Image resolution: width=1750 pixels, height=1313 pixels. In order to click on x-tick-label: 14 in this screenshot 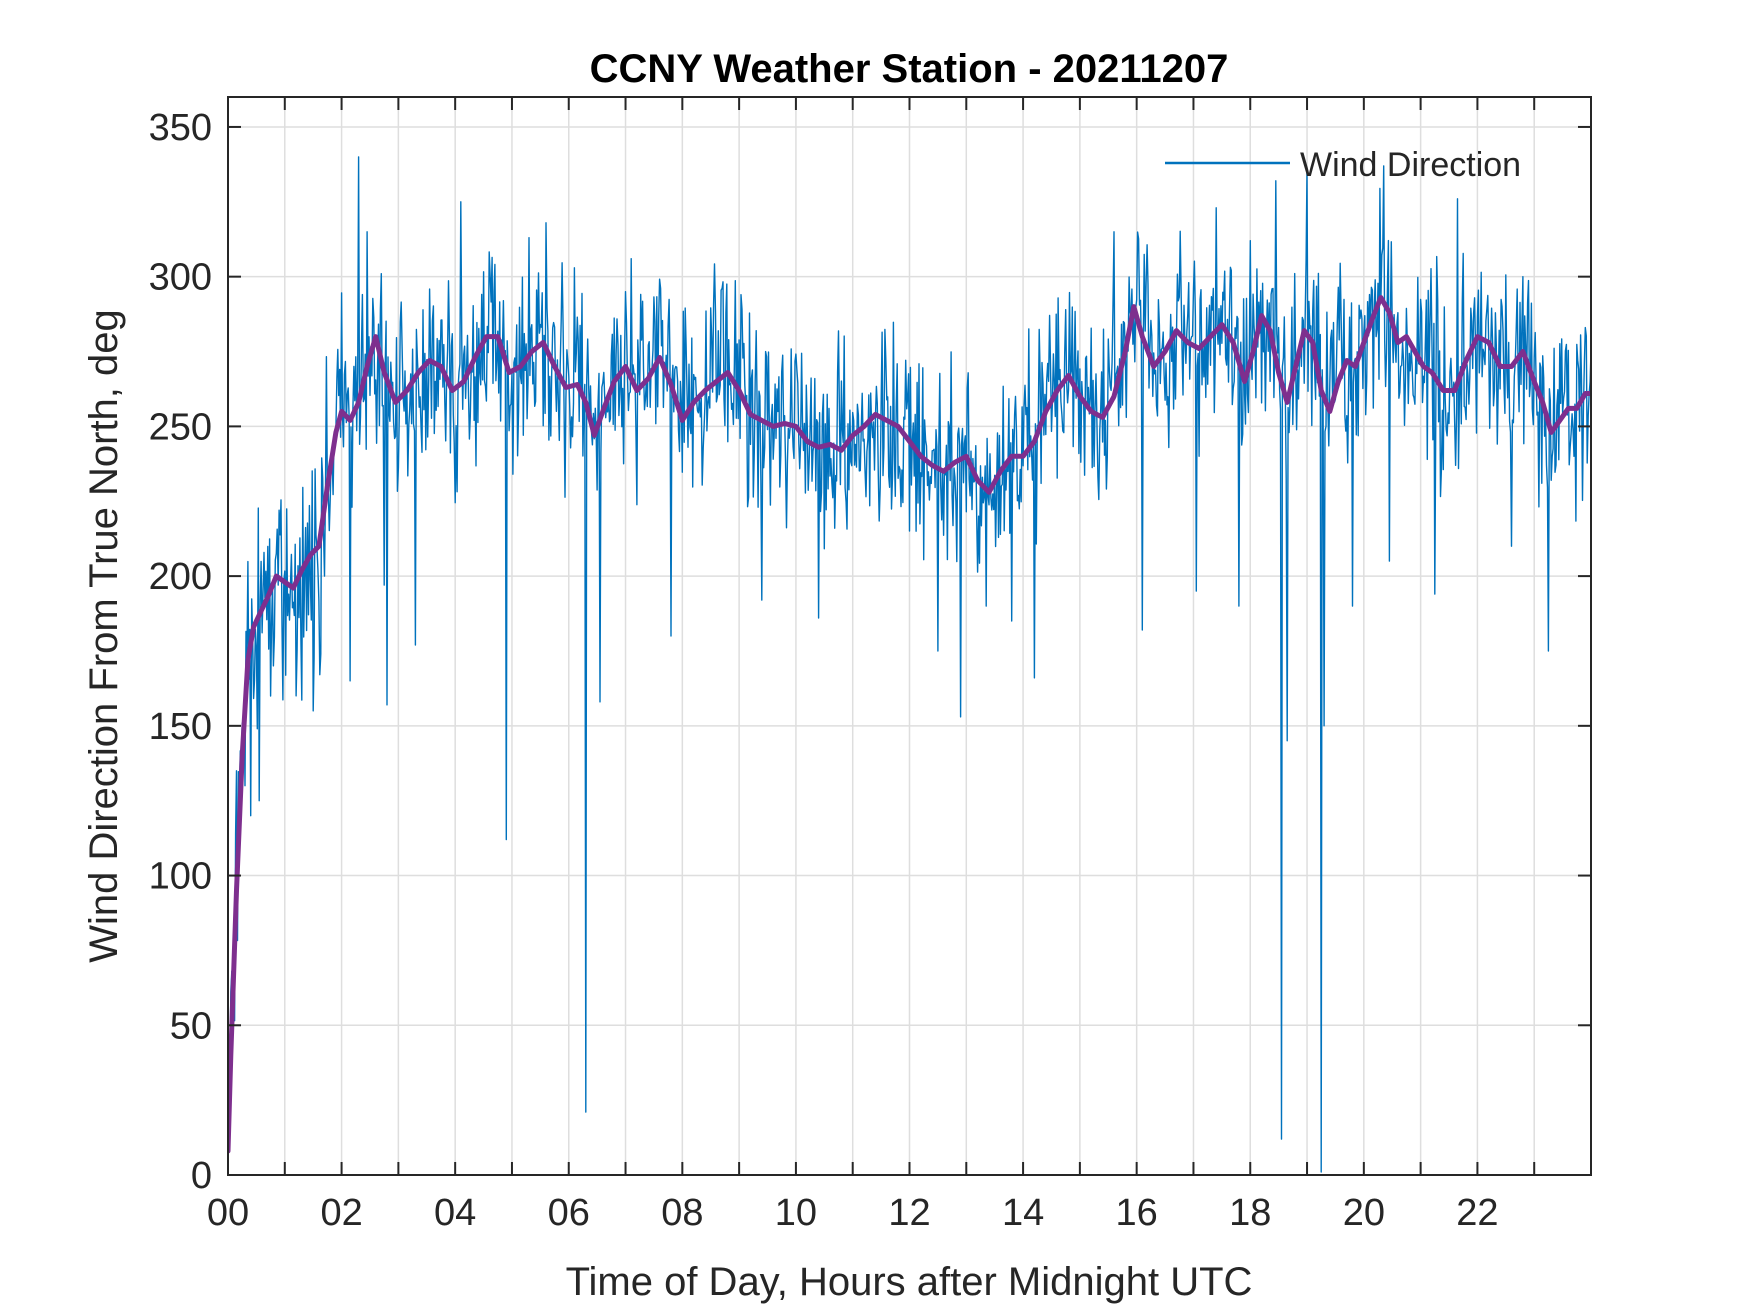, I will do `click(1023, 1213)`.